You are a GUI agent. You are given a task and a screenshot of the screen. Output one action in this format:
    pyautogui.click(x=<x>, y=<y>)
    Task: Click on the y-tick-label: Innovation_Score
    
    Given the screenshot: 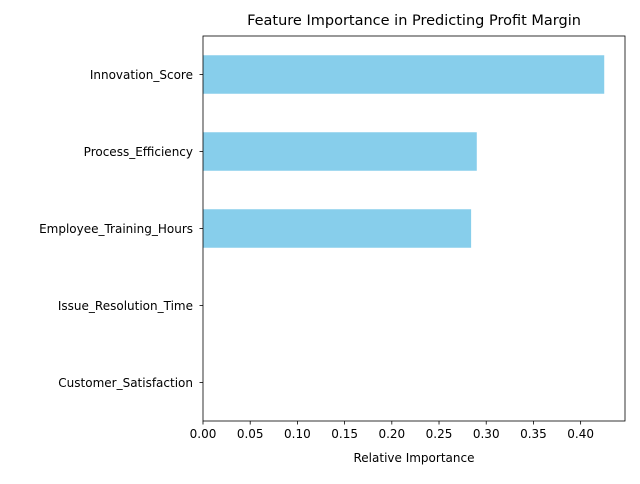 What is the action you would take?
    pyautogui.click(x=141, y=75)
    